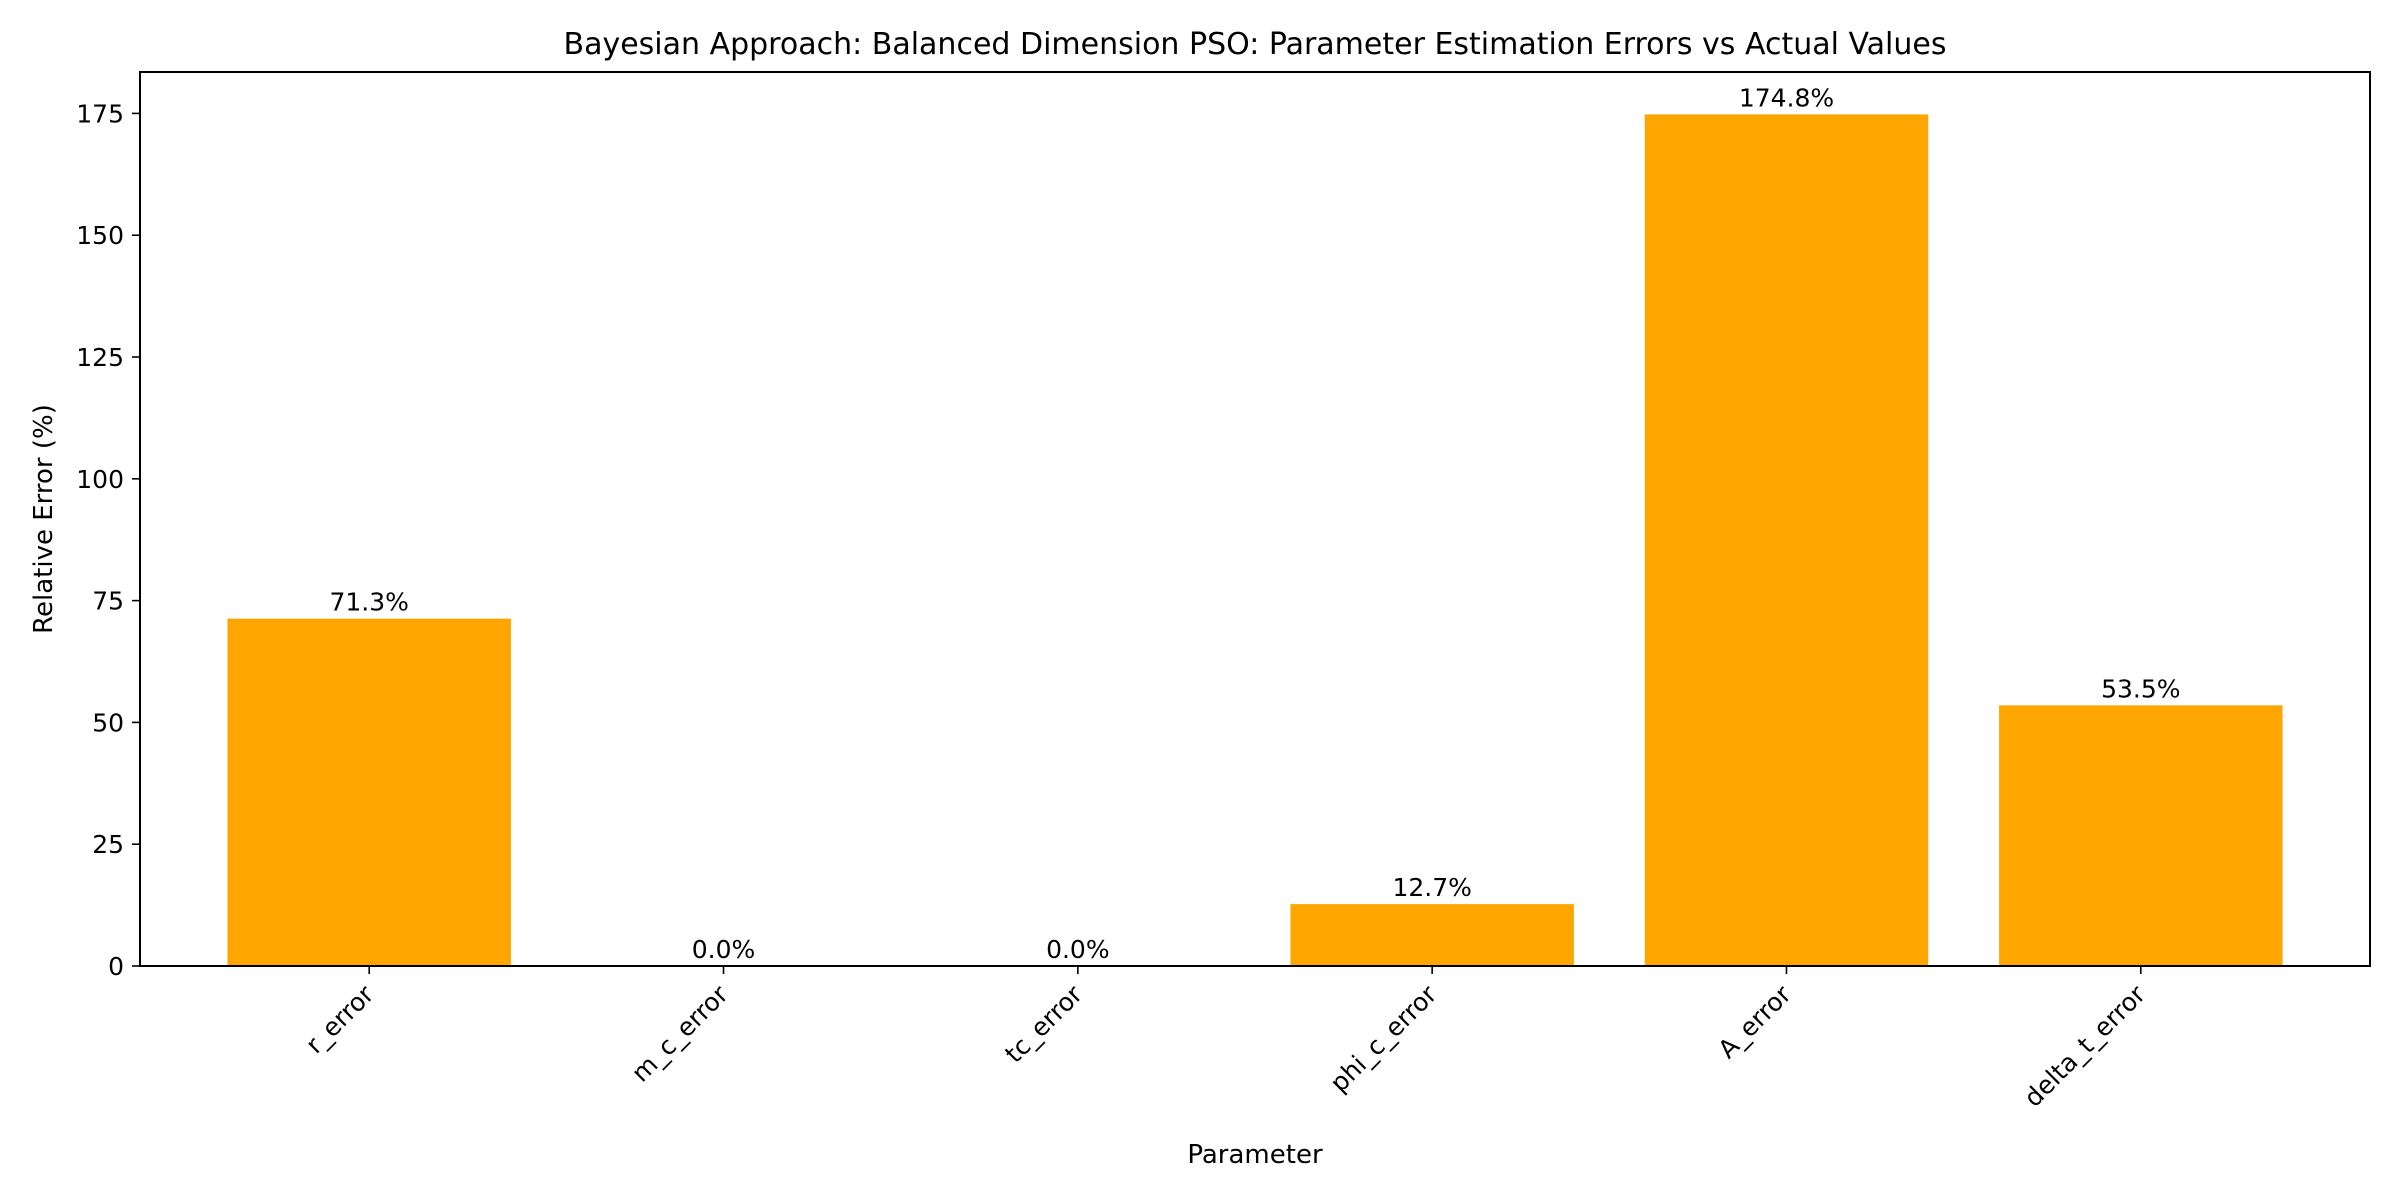 The image size is (2400, 1200). What do you see at coordinates (1255, 1155) in the screenshot?
I see `x-axis-label: Parameter` at bounding box center [1255, 1155].